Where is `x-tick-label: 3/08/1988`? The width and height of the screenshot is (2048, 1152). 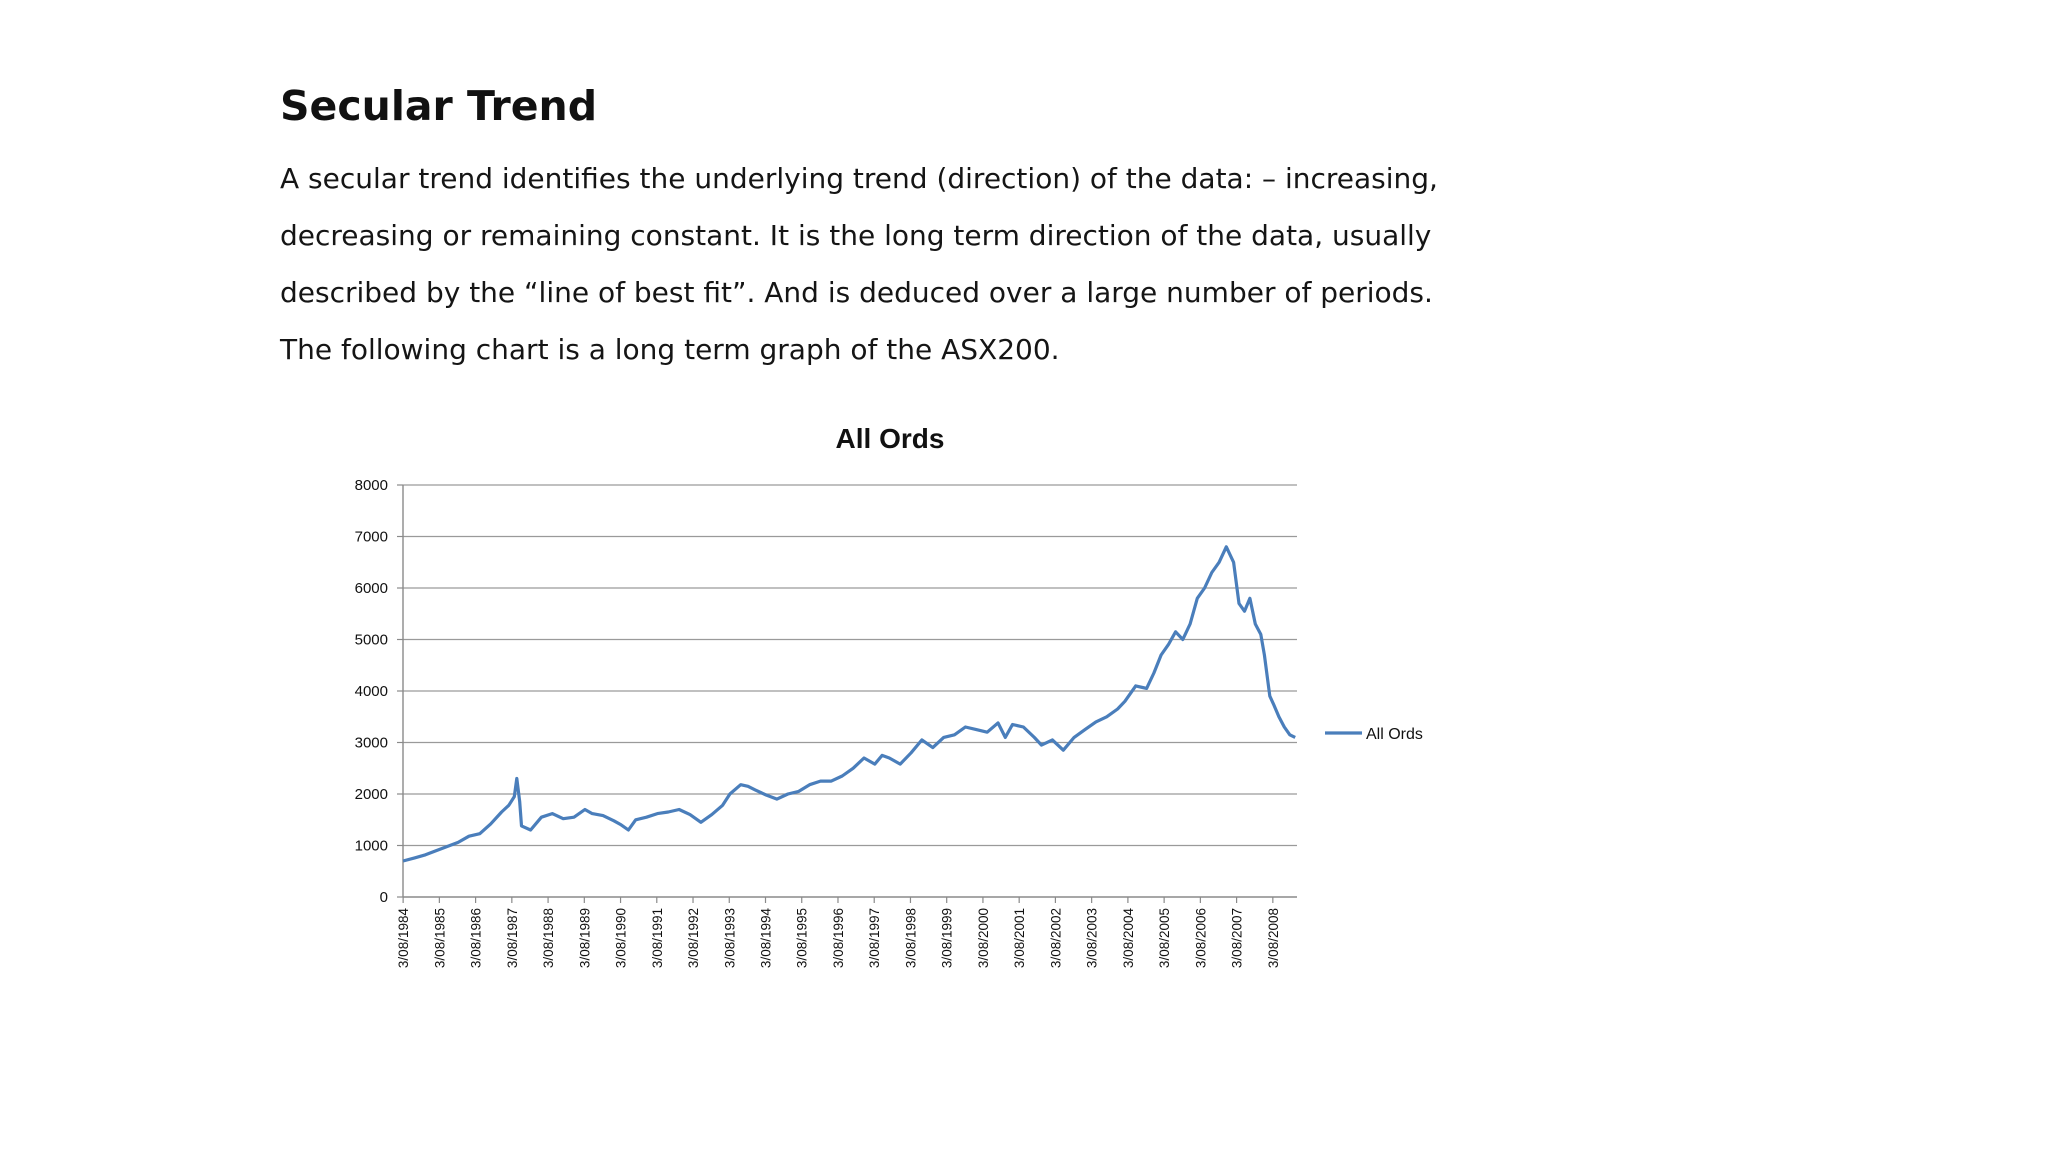
x-tick-label: 3/08/1988 is located at coordinates (548, 938).